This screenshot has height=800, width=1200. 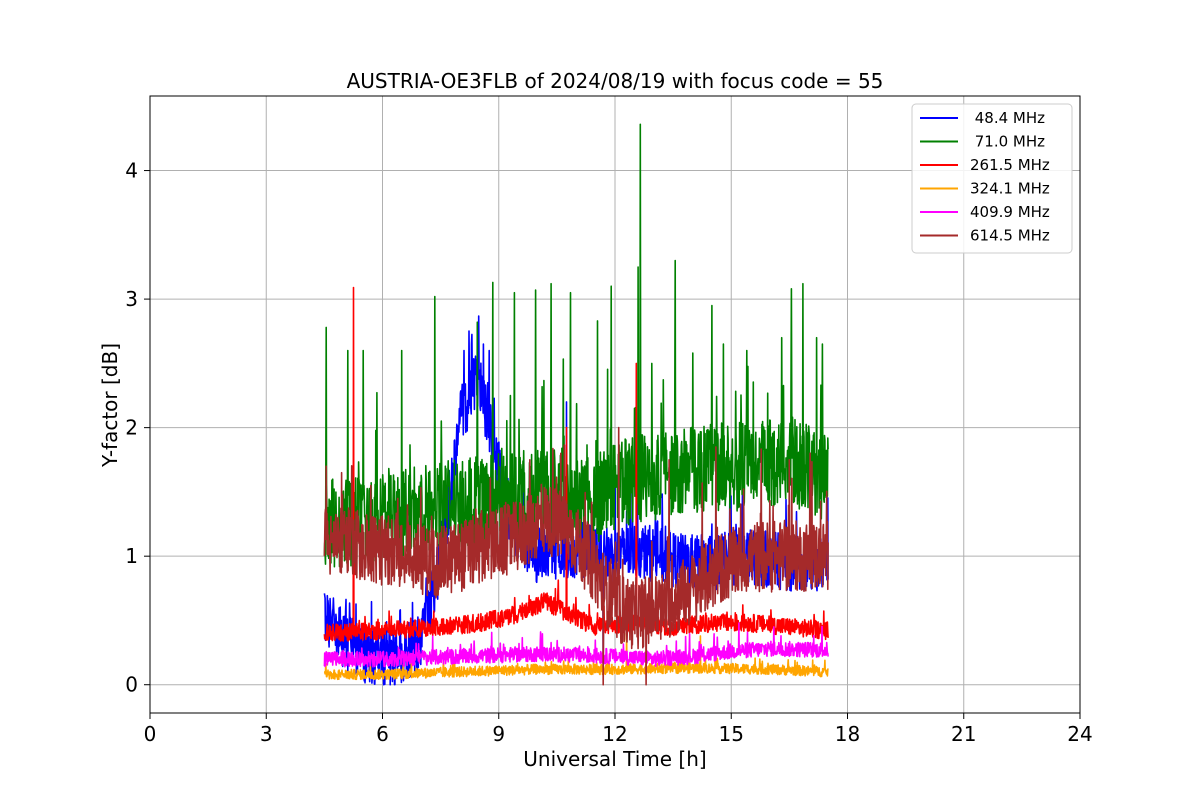 What do you see at coordinates (1010, 189) in the screenshot?
I see `legend-label: 324.1 MHz` at bounding box center [1010, 189].